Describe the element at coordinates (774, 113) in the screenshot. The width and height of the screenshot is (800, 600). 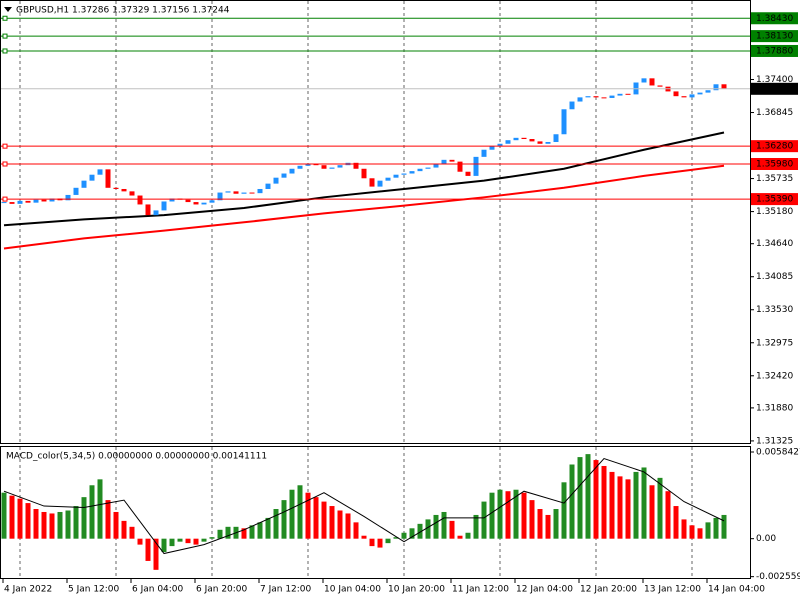
I see `y-tick-label: 1.36845` at that location.